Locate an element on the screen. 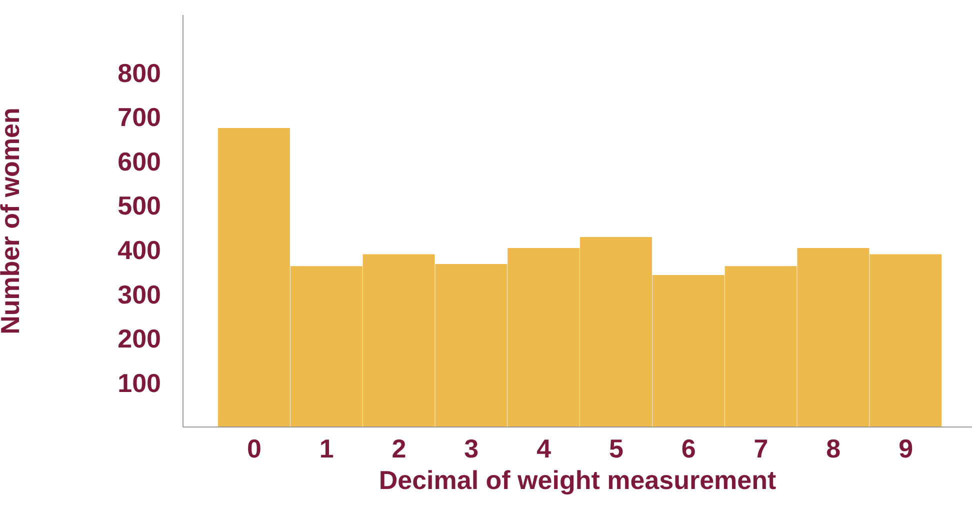 This screenshot has width=974, height=511. y-tick-label: 700 is located at coordinates (139, 117).